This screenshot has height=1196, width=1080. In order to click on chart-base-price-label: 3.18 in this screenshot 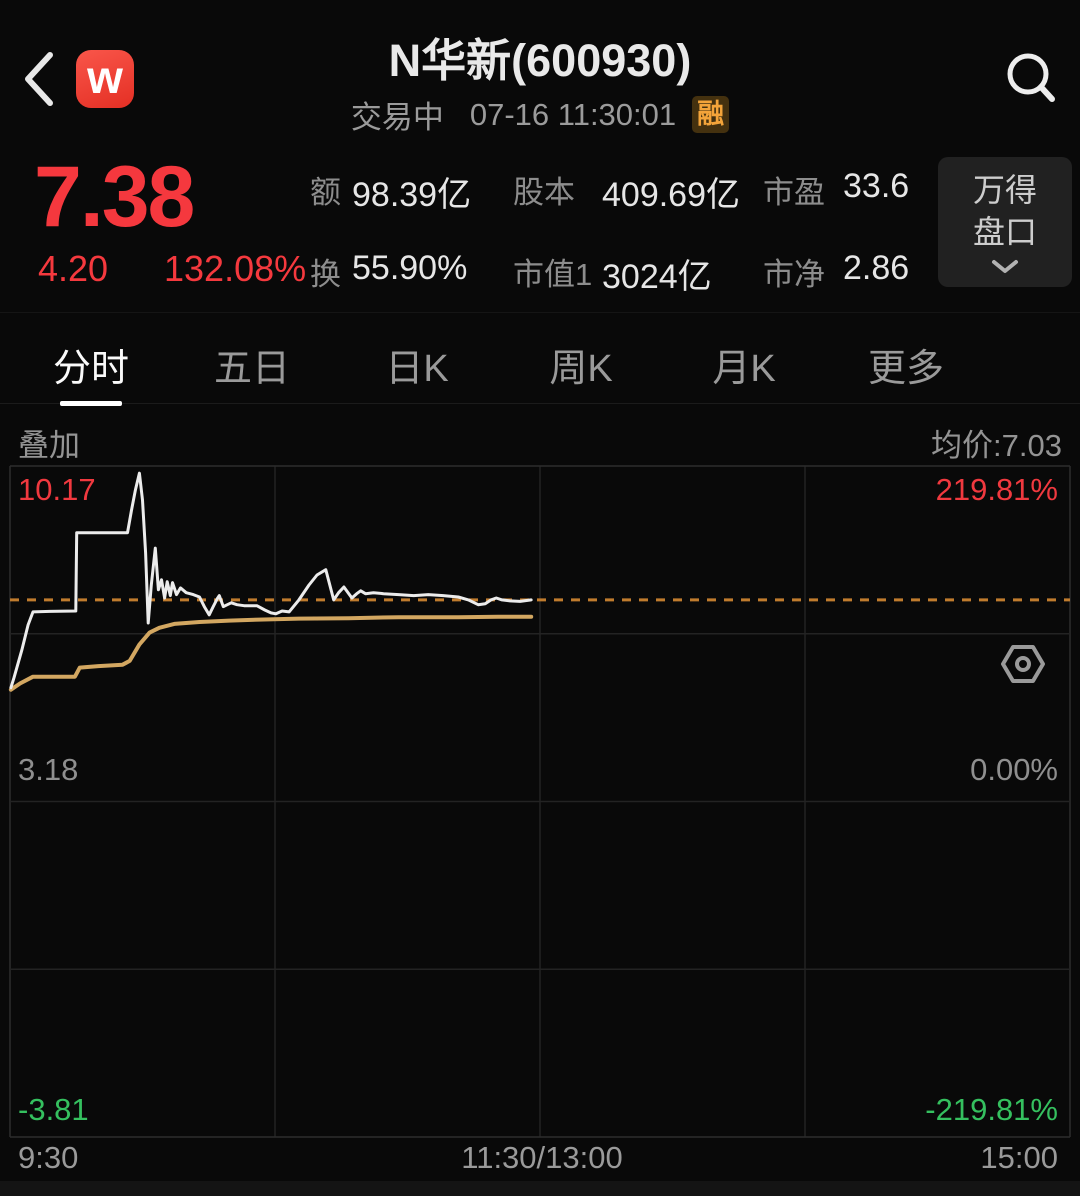, I will do `click(48, 769)`.